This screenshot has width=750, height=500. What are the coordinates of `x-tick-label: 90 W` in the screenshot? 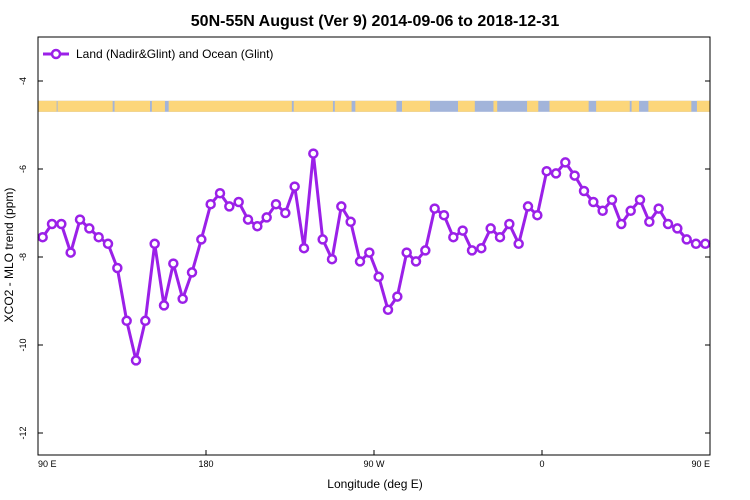 It's located at (374, 464).